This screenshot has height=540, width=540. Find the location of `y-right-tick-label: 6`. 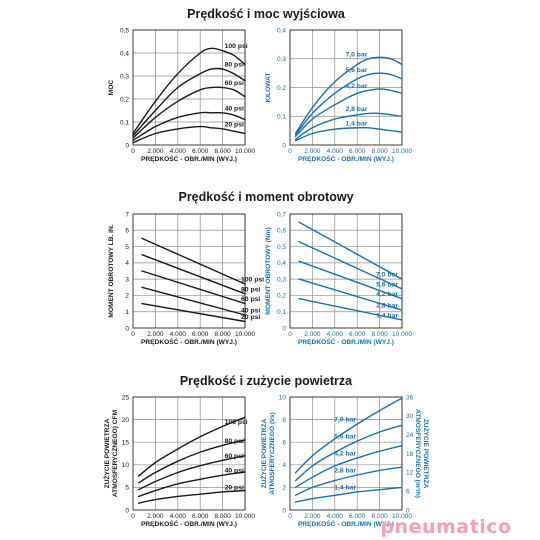

y-right-tick-label: 6 is located at coordinates (408, 491).